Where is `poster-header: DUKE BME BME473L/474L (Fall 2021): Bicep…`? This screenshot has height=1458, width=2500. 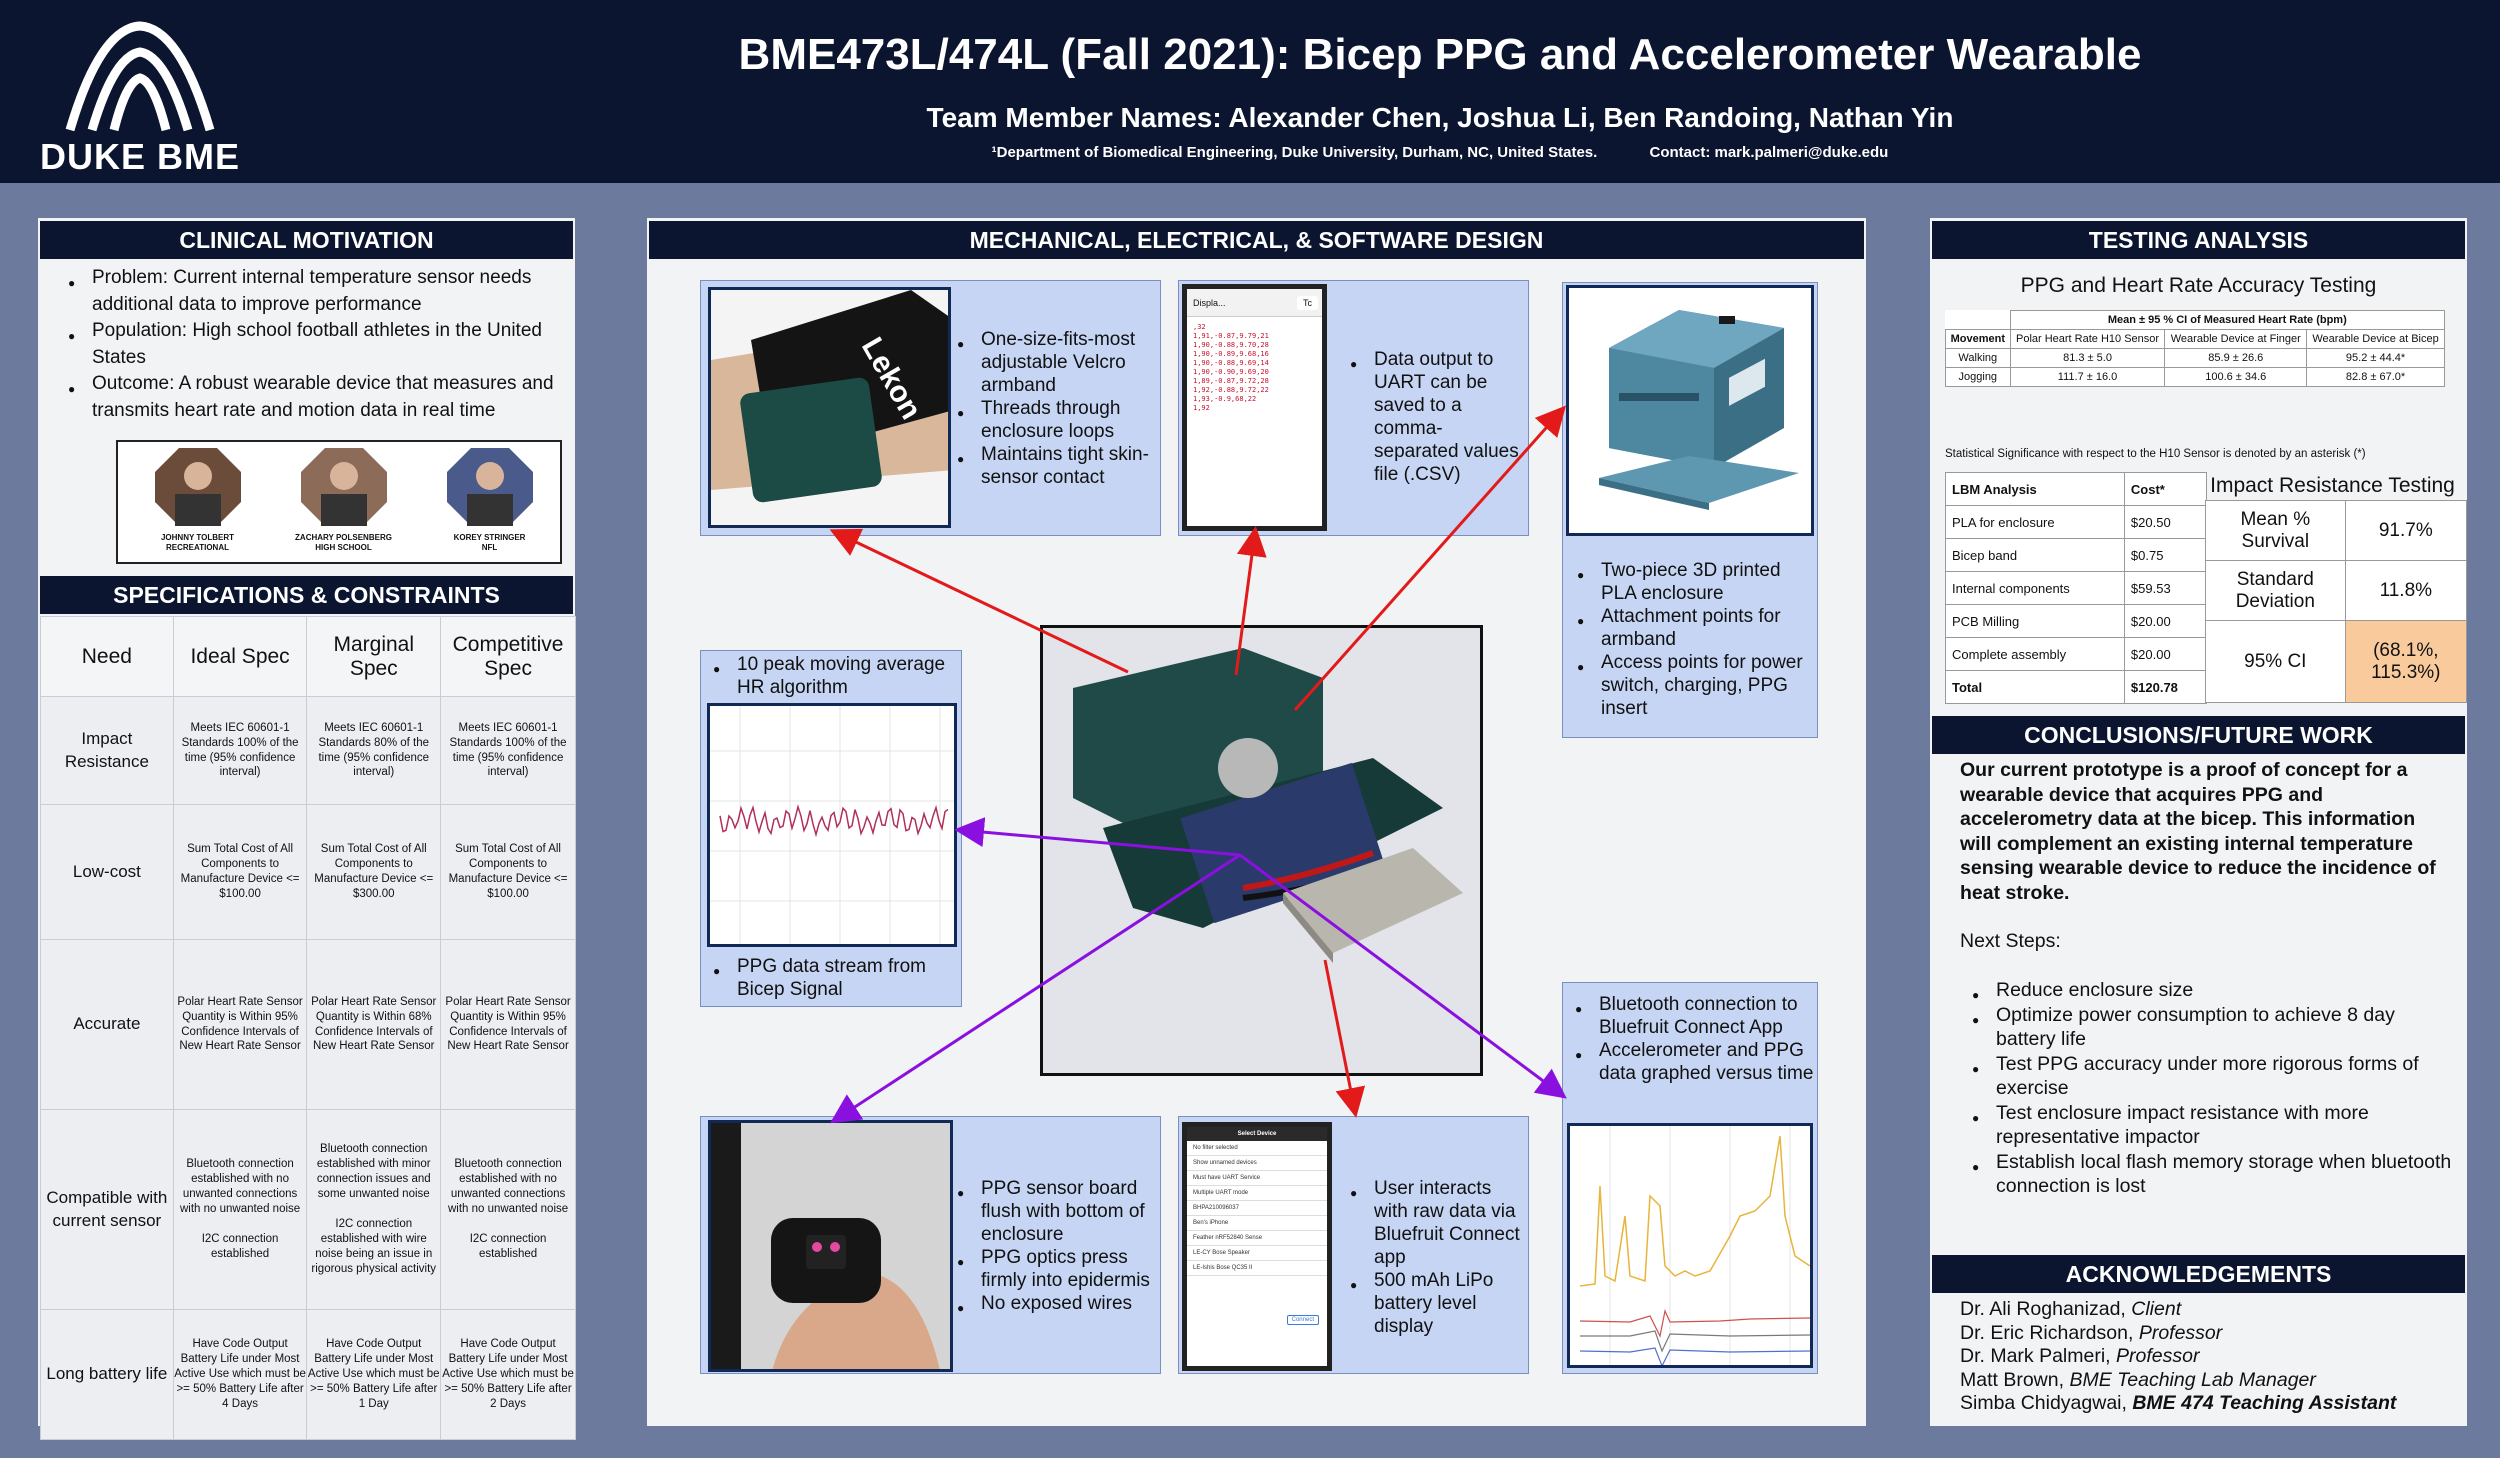 poster-header: DUKE BME BME473L/474L (Fall 2021): Bicep… is located at coordinates (1250, 91).